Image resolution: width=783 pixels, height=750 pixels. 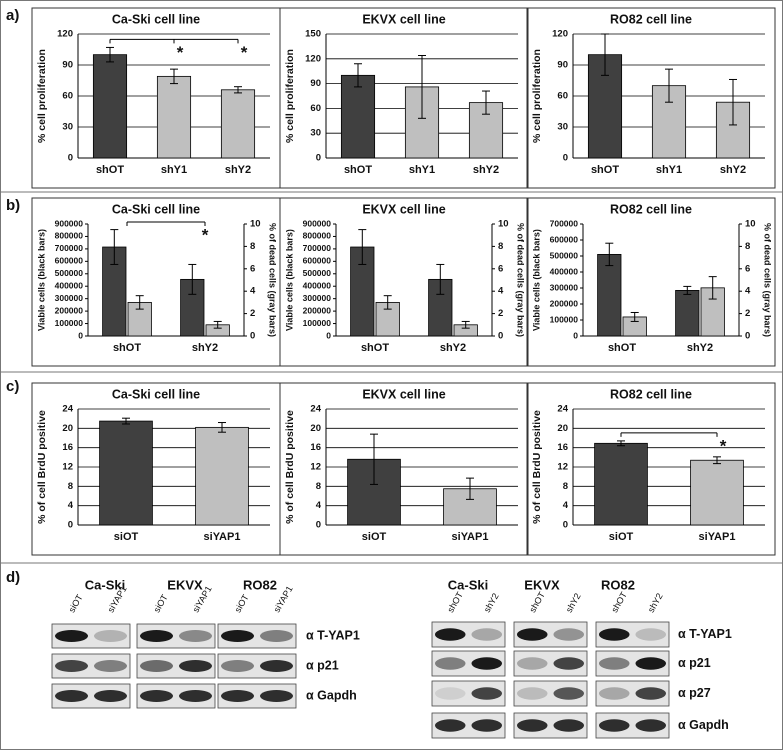 I want to click on y2-tick-label: 2, so click(x=252, y=313).